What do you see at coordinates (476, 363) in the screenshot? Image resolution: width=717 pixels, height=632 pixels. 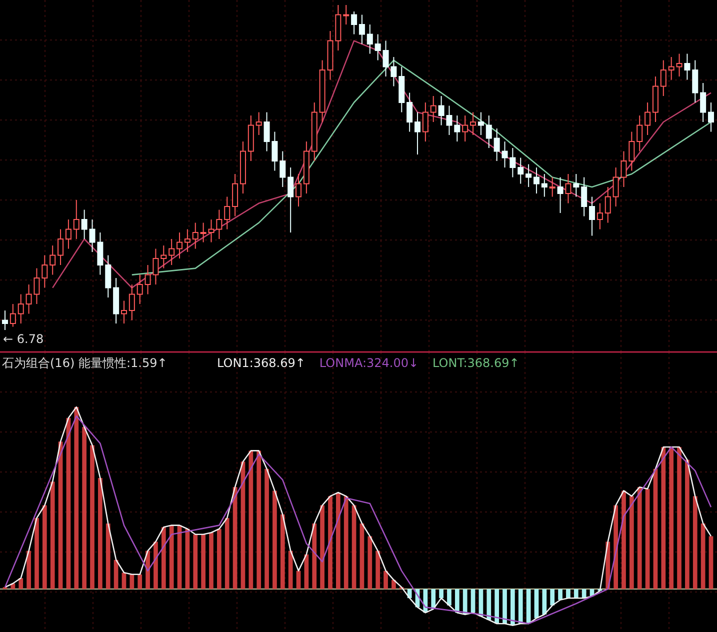 I see `text: LONT:368.69↑` at bounding box center [476, 363].